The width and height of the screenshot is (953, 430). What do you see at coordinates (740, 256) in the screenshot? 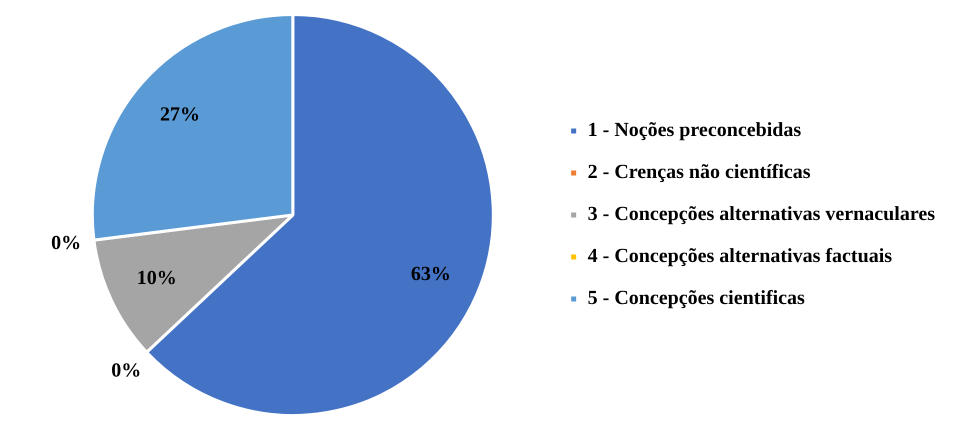
I see `legend-label: 4 - Concepções alternativas factuais` at bounding box center [740, 256].